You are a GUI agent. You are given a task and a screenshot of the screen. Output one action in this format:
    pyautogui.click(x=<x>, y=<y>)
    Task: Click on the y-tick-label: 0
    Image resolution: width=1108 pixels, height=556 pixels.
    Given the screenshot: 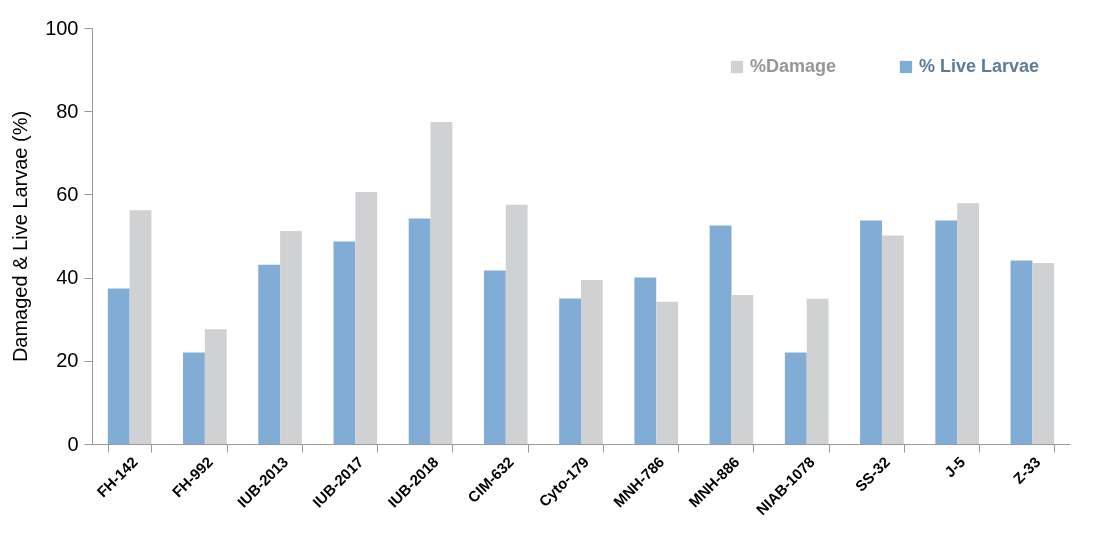 What is the action you would take?
    pyautogui.click(x=73, y=443)
    